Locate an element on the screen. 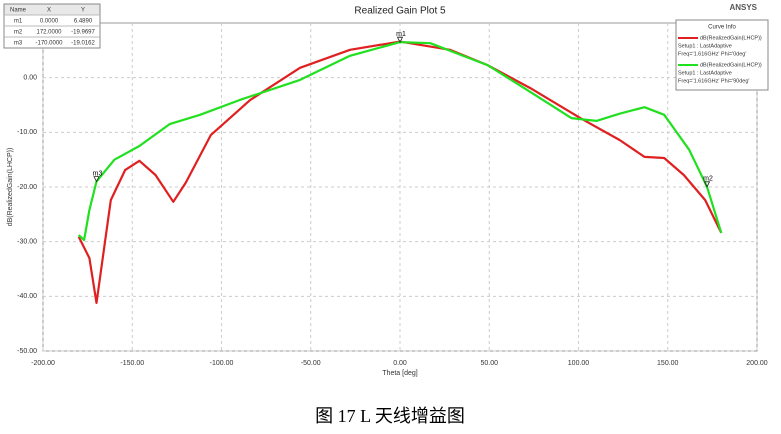  marker-label: m3 is located at coordinates (98, 173).